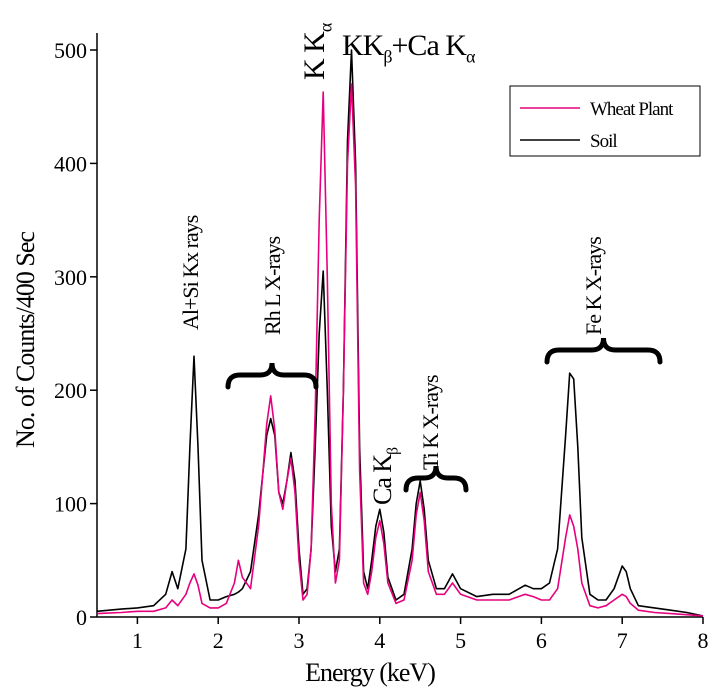 The image size is (710, 691). What do you see at coordinates (70, 390) in the screenshot?
I see `y-tick-label: 200` at bounding box center [70, 390].